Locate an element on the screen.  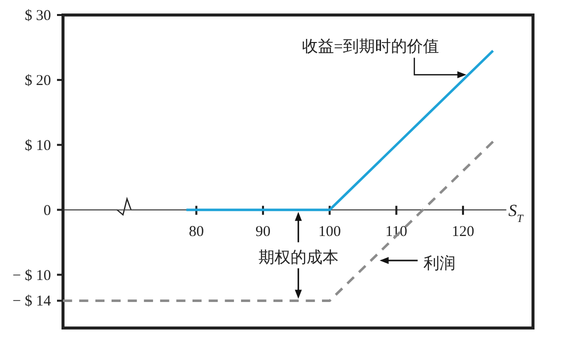
annotation: 收益=到期时的价值 is located at coordinates (370, 47).